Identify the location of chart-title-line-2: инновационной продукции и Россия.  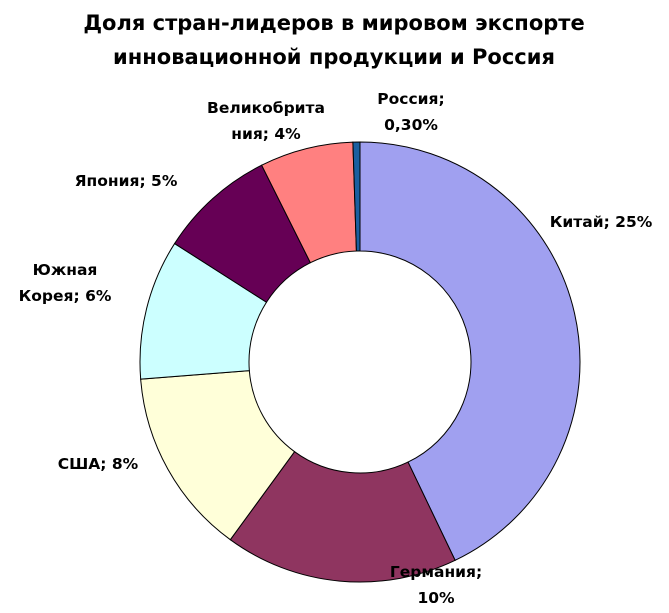
(334, 57).